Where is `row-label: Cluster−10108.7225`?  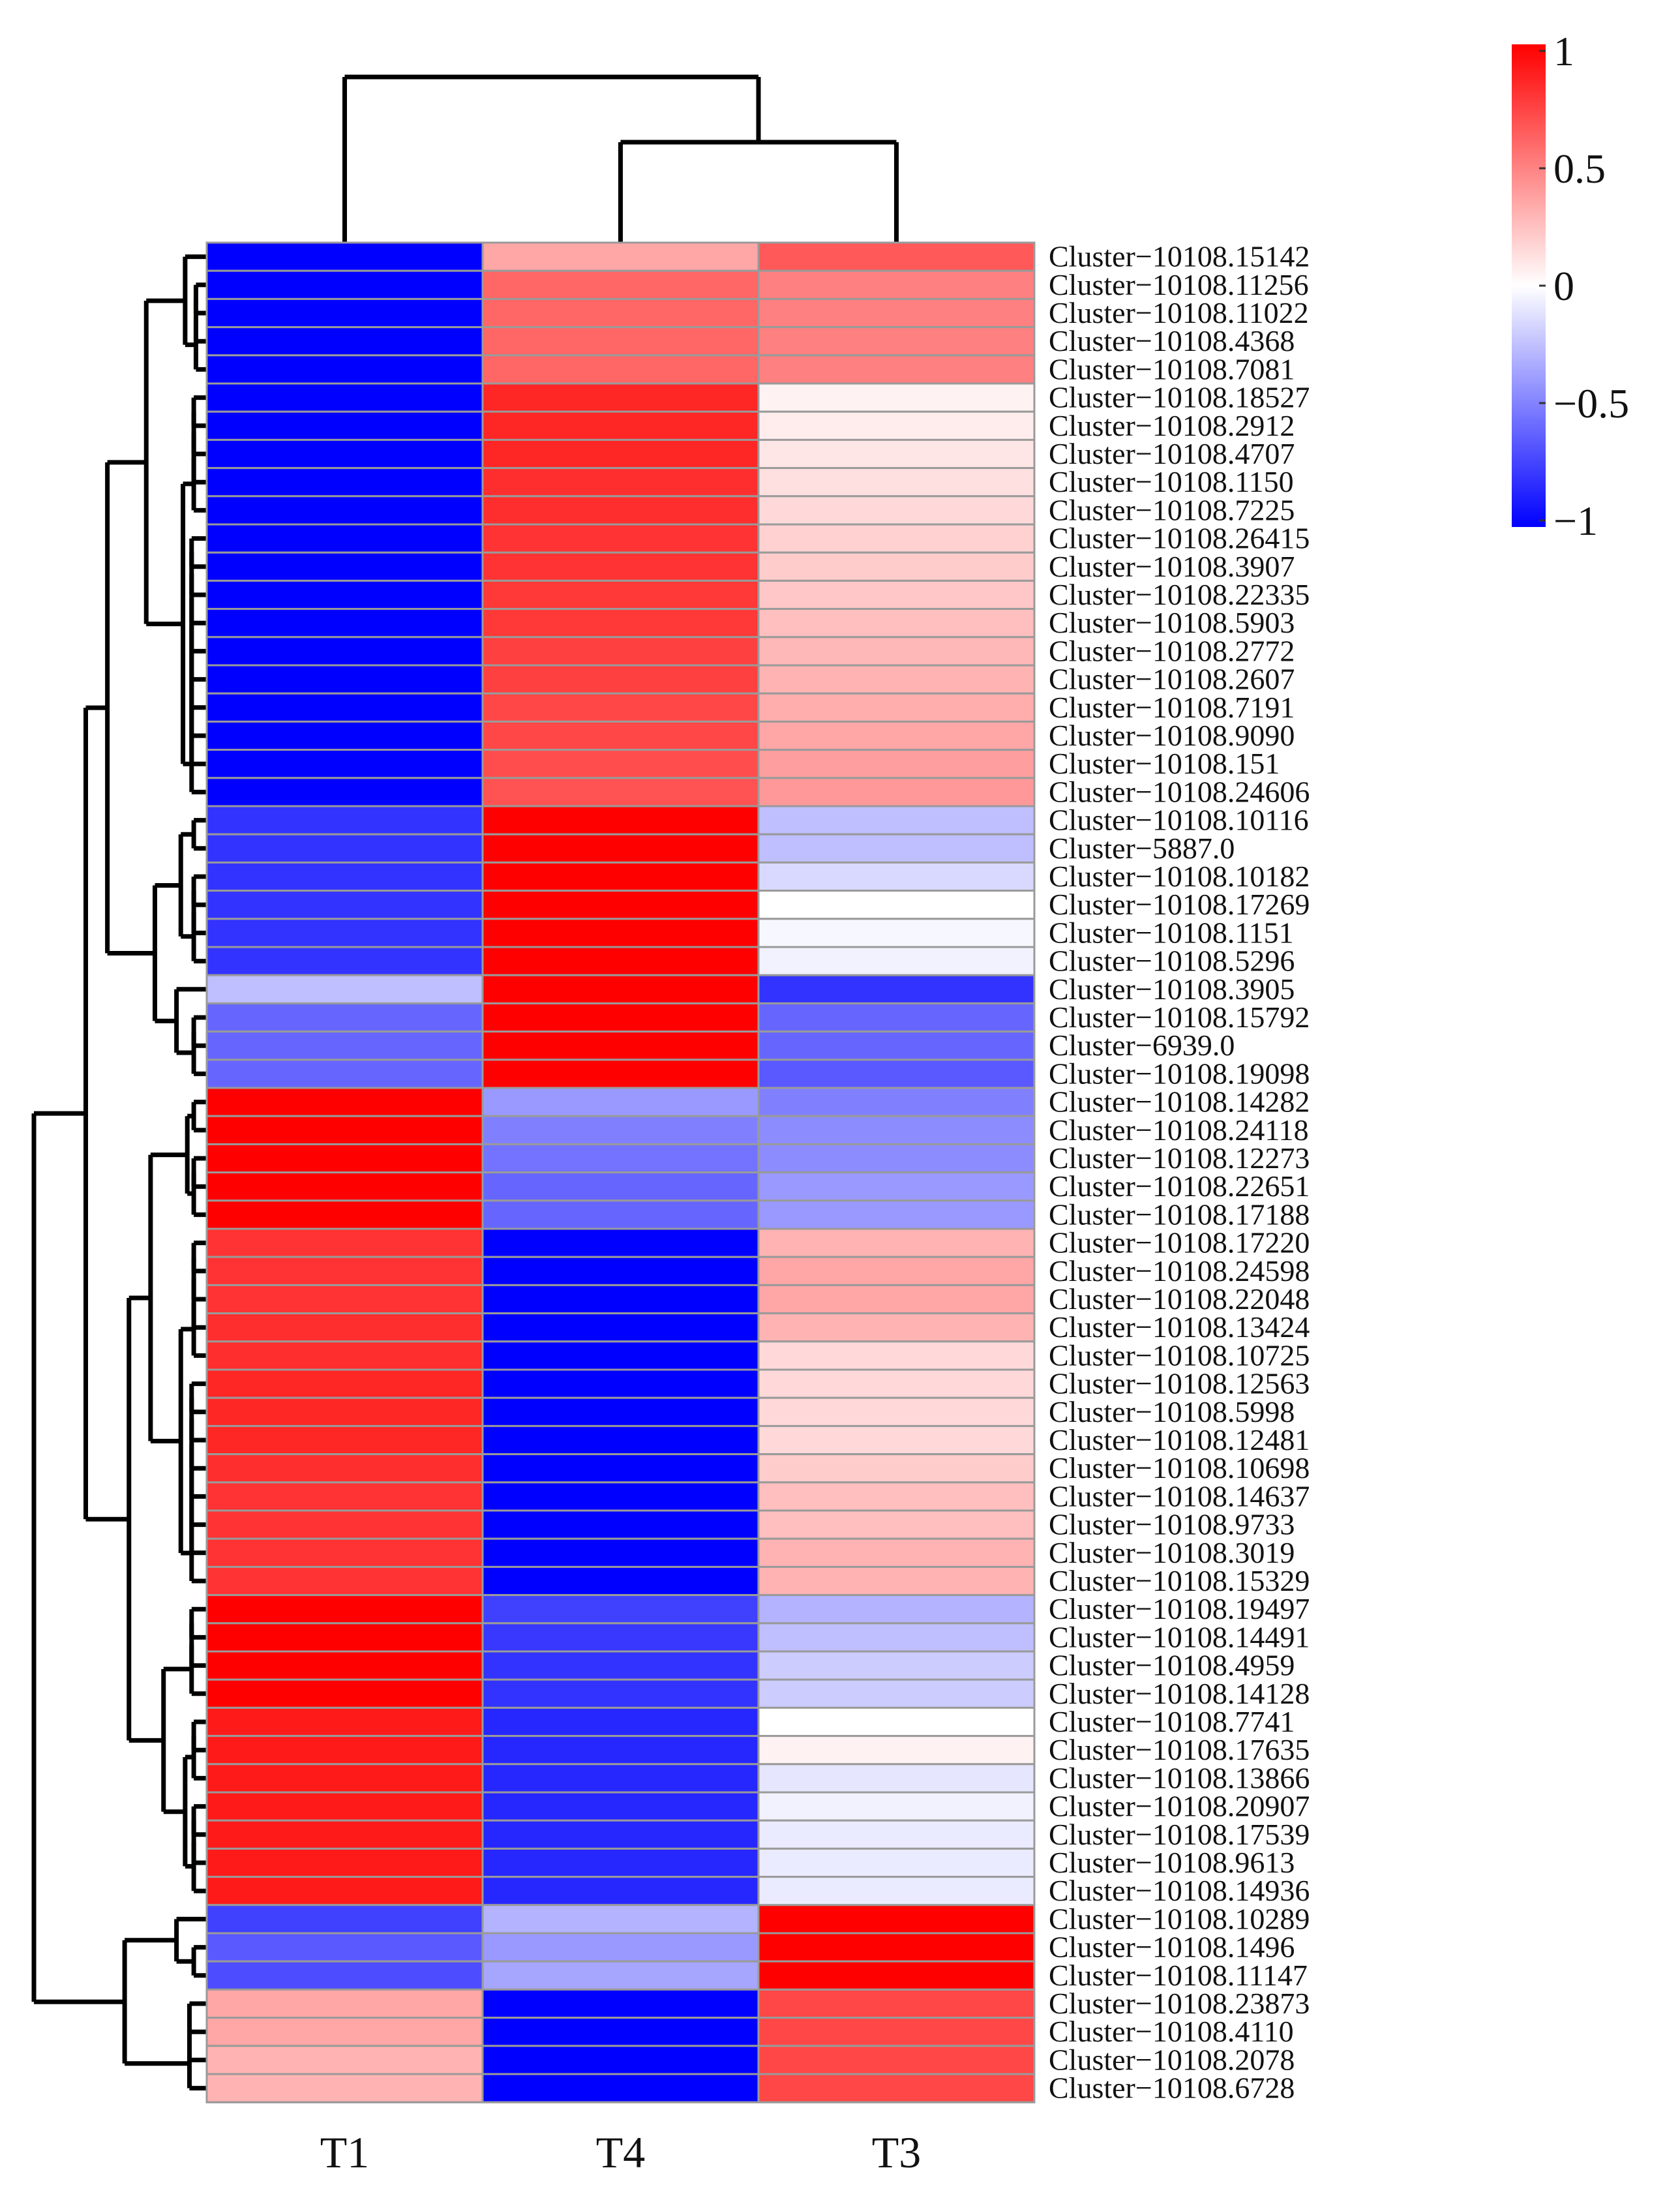
row-label: Cluster−10108.7225 is located at coordinates (1172, 509).